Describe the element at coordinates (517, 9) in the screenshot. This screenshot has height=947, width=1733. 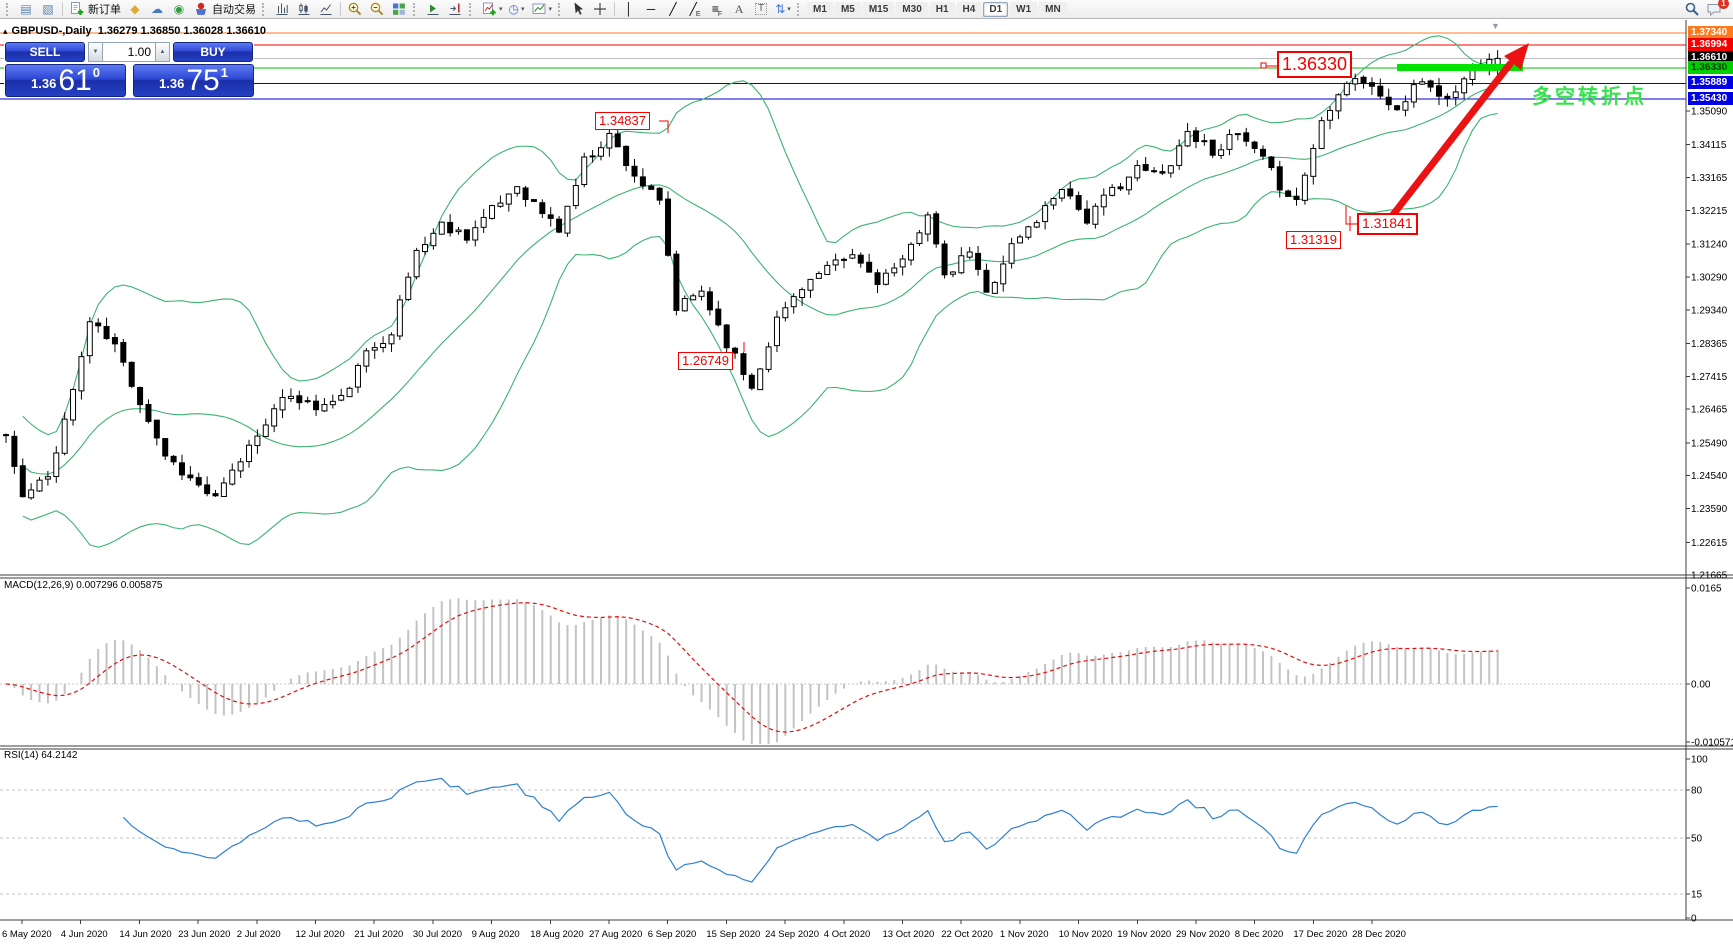
I see `periods-button: ◷ ▾` at that location.